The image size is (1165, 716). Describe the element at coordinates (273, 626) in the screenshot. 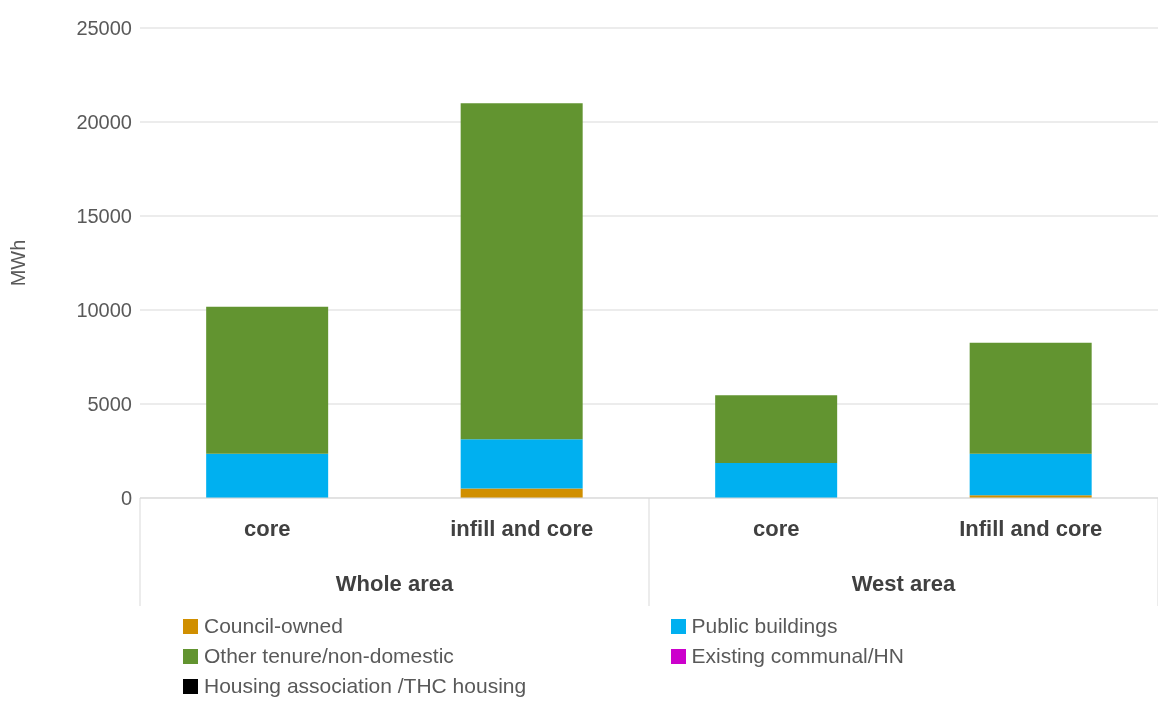

I see `legend-label: Council-owned` at that location.